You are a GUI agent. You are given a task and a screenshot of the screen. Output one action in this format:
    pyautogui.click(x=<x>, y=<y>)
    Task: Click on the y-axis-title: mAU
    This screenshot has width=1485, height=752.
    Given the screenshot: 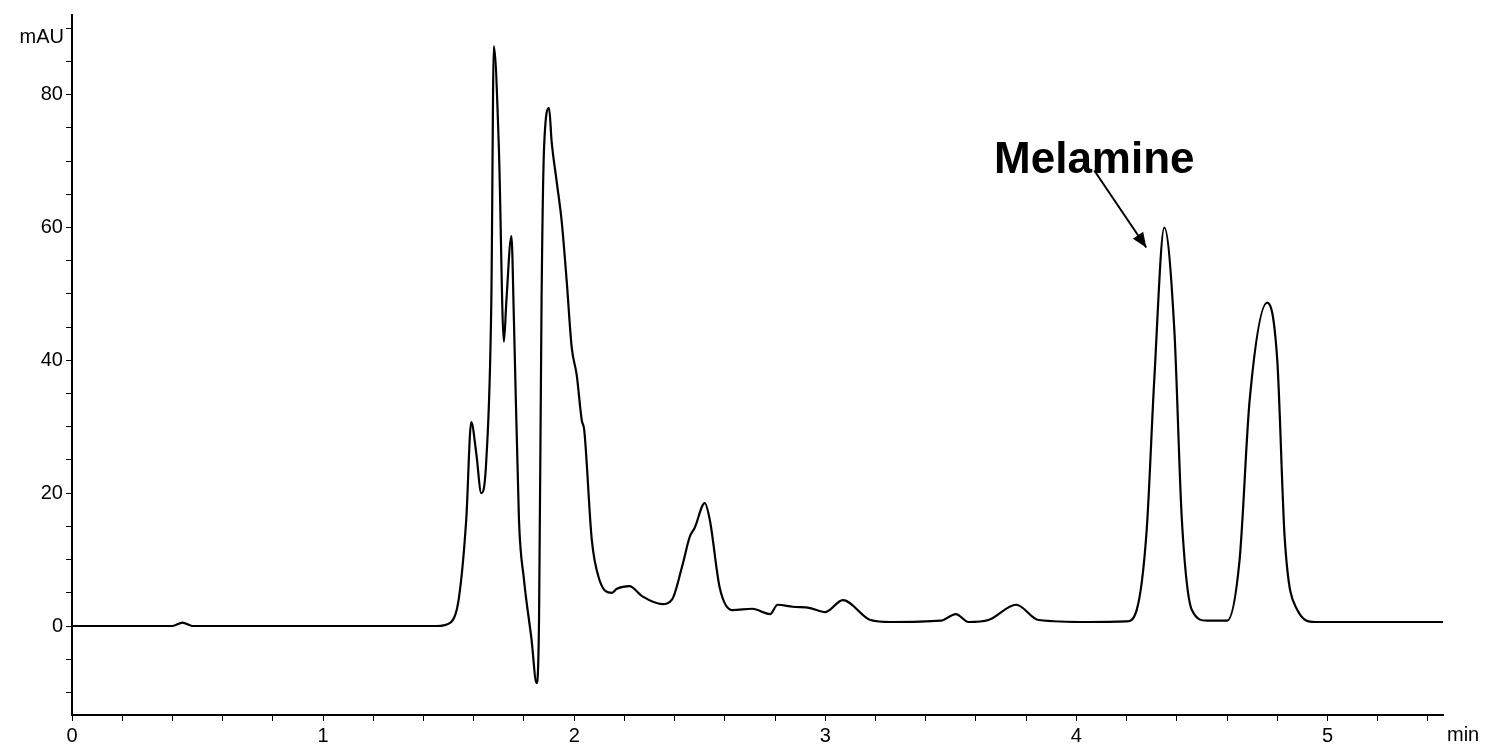 What is the action you would take?
    pyautogui.click(x=41, y=35)
    